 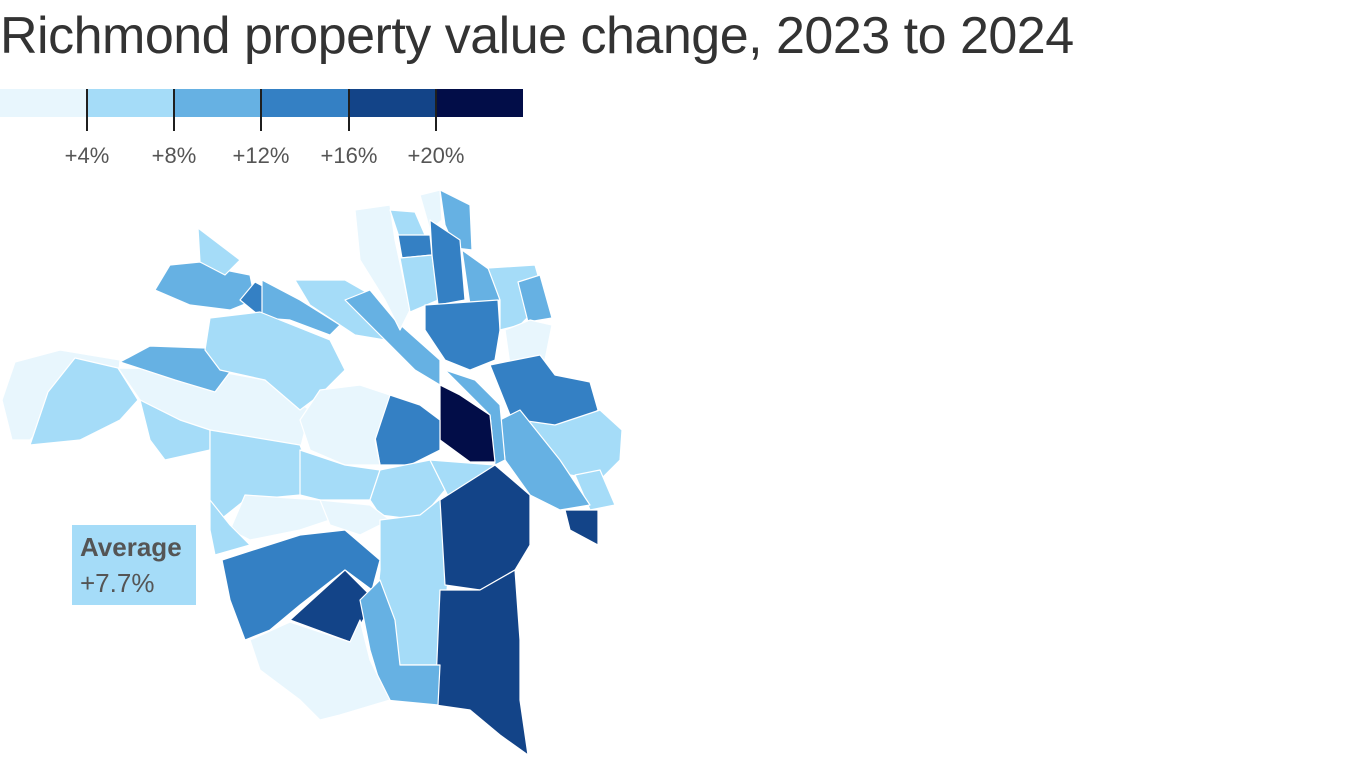 I want to click on average-value: +7.7%, so click(x=117, y=583).